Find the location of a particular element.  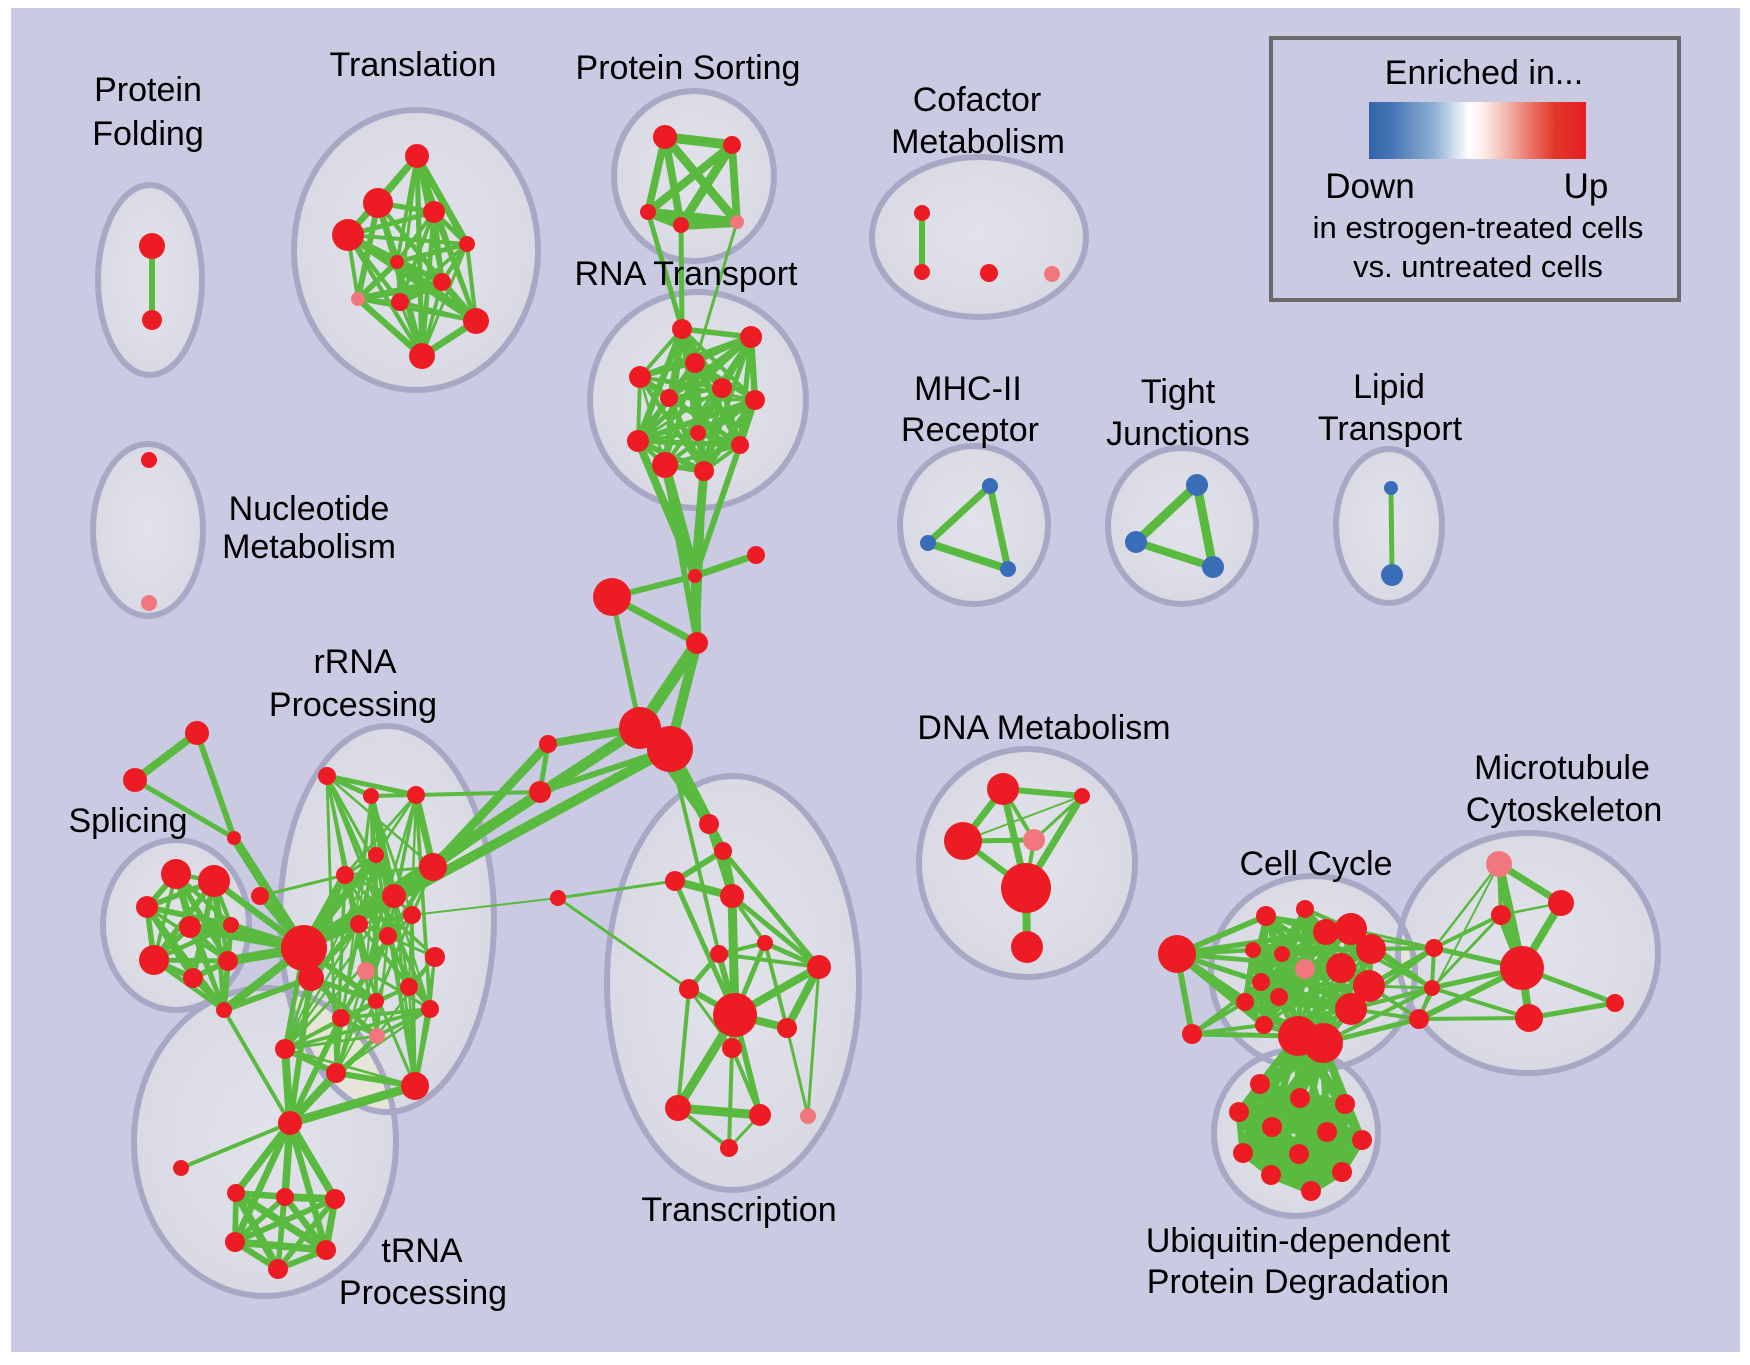

svg-text: Cytoskeleton is located at coordinates (1564, 810).